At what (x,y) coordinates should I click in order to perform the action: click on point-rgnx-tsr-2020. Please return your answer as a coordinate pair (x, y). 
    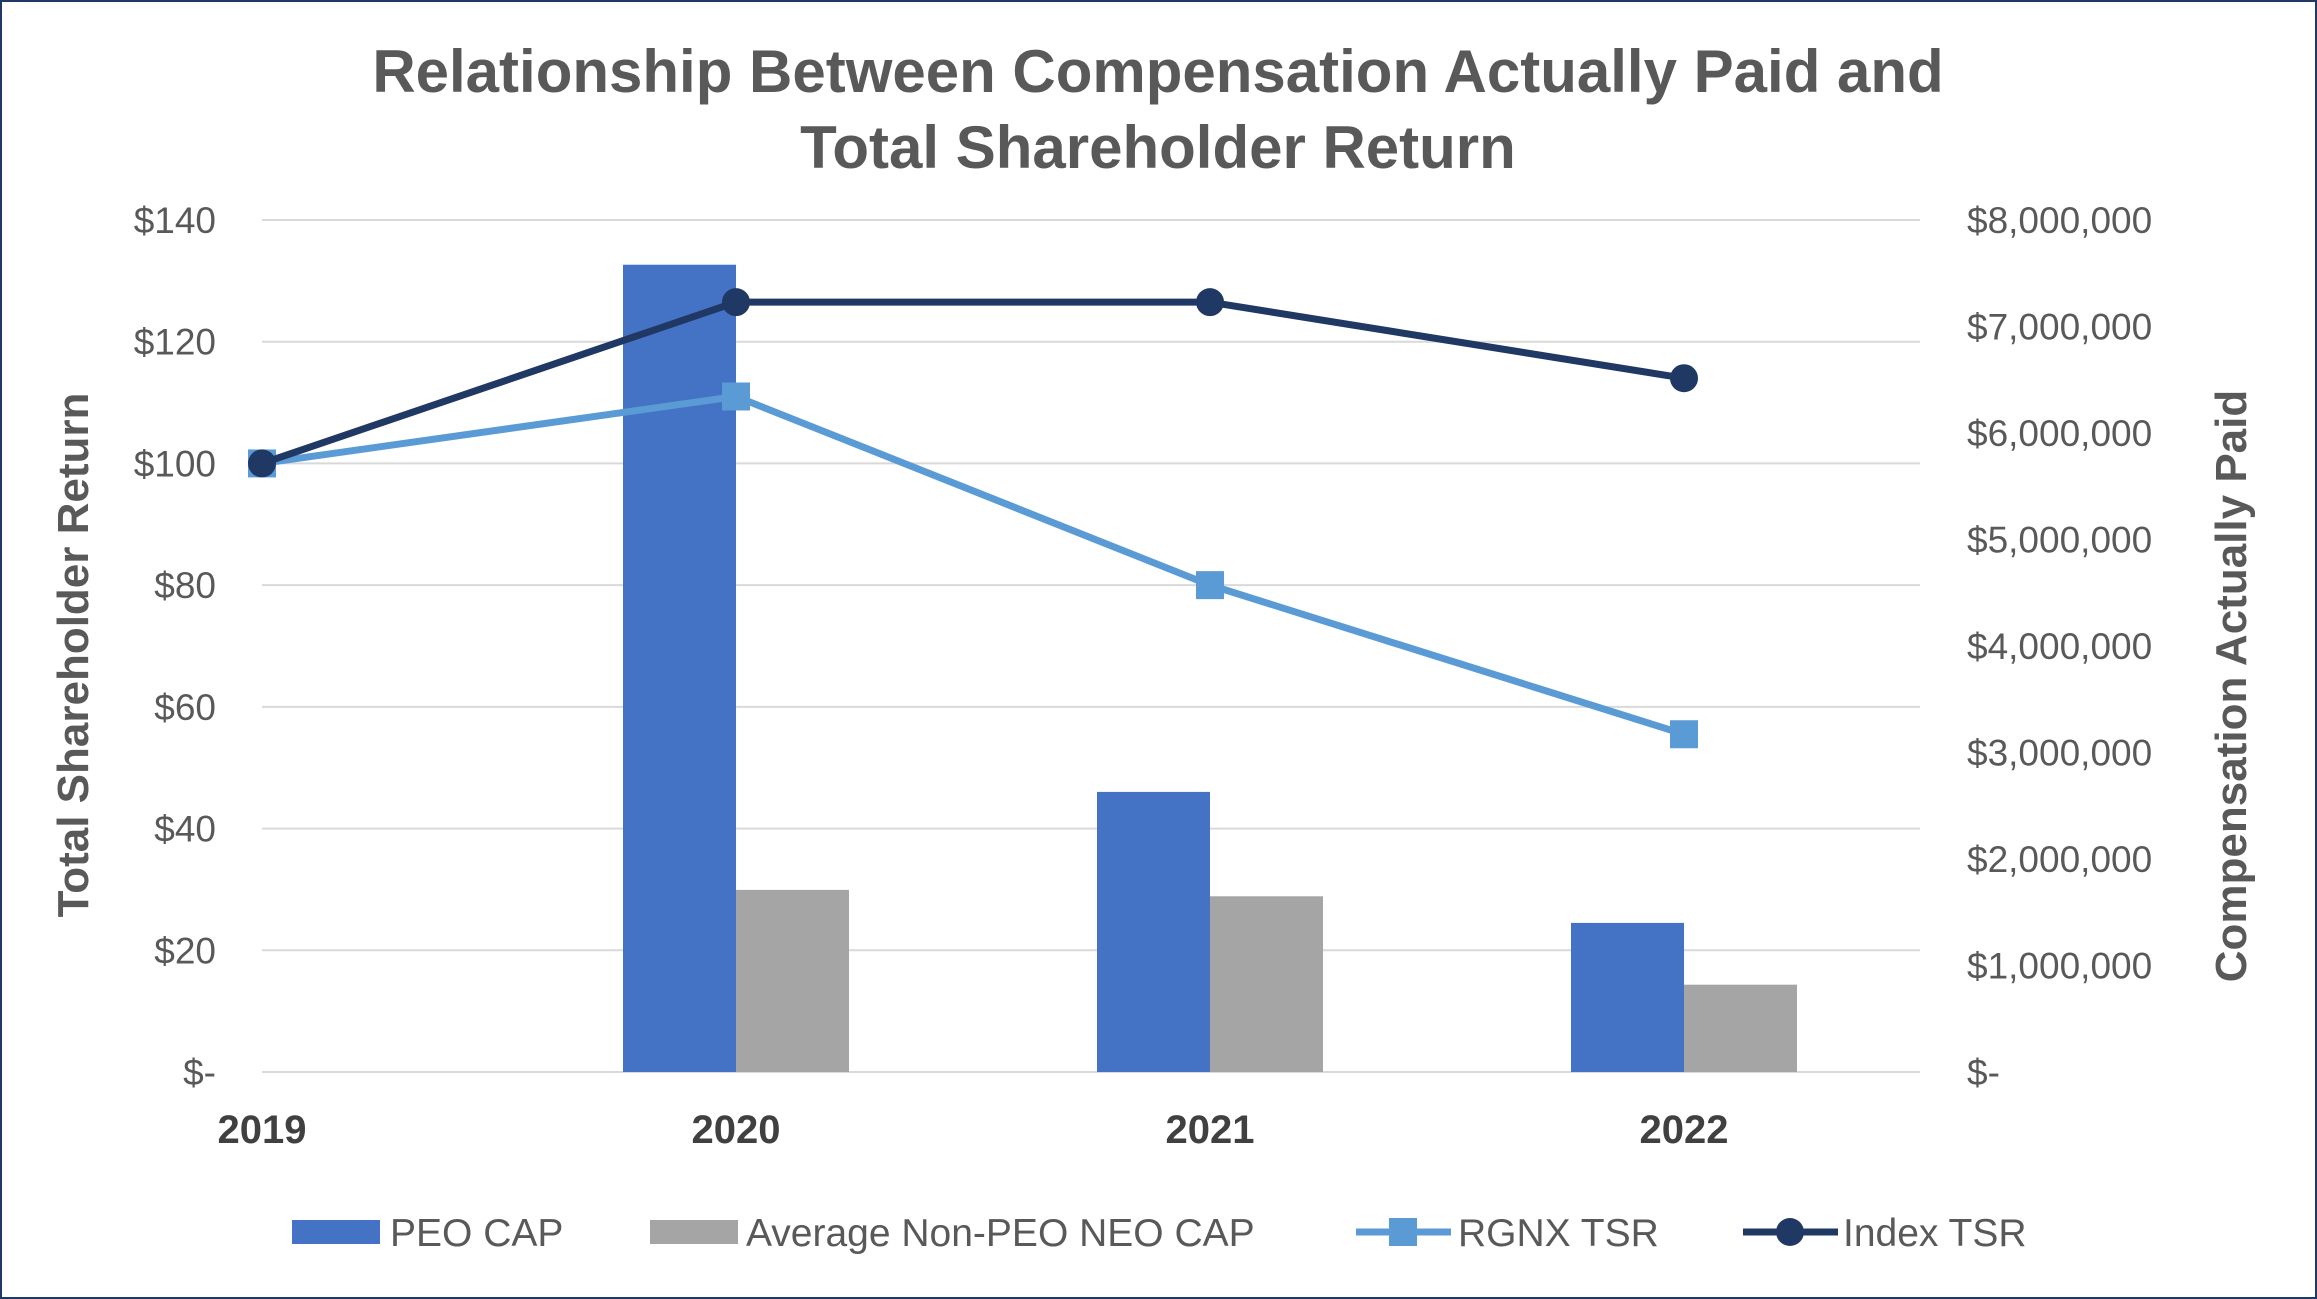
    Looking at the image, I should click on (736, 396).